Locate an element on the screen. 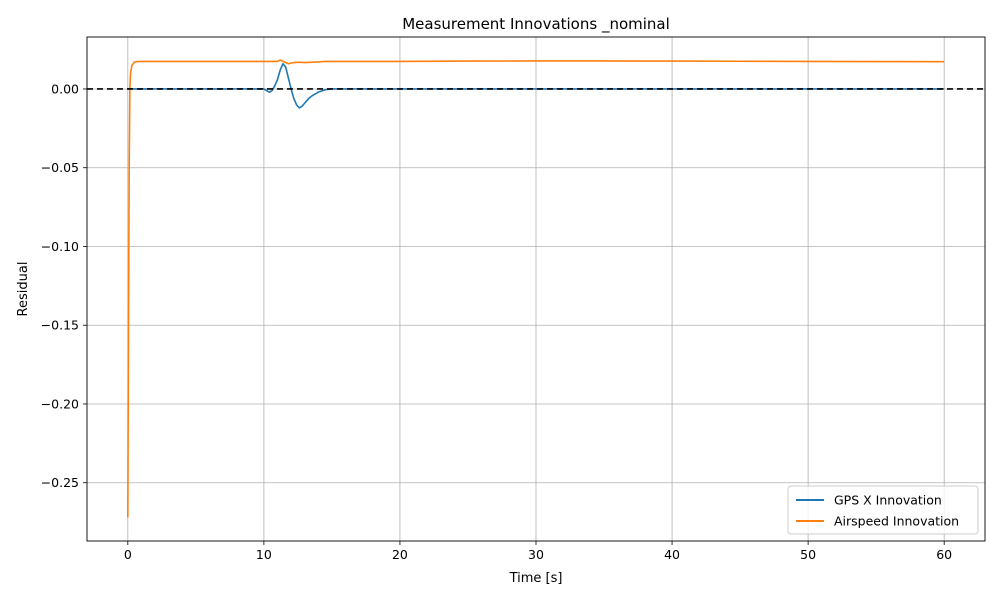  x-tick-label: 40 is located at coordinates (672, 554).